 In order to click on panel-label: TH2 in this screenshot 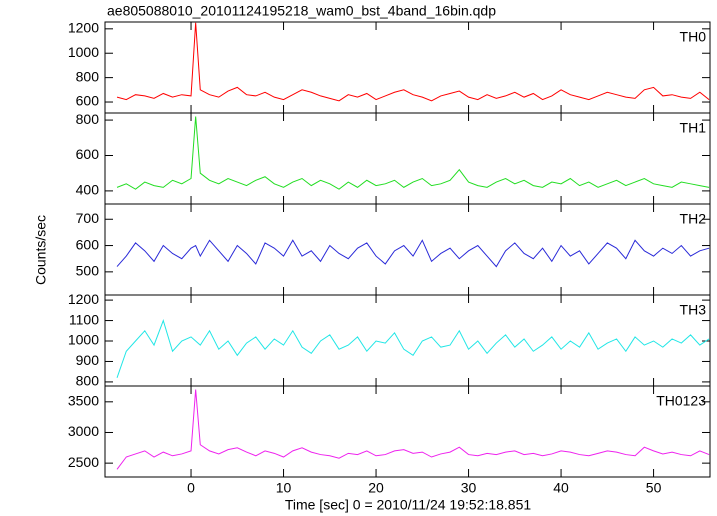, I will do `click(693, 219)`.